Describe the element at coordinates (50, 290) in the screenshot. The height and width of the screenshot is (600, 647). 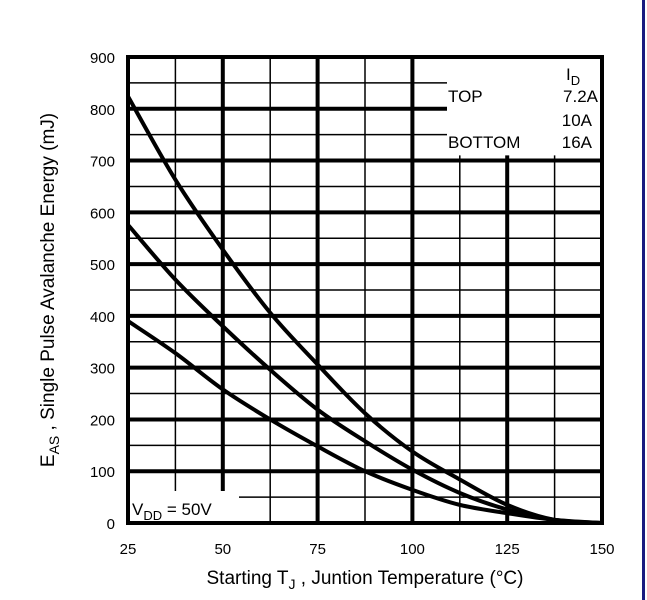
I see `y-axis-label: EAS , Single Pulse Avalanche Energy (mJ)` at that location.